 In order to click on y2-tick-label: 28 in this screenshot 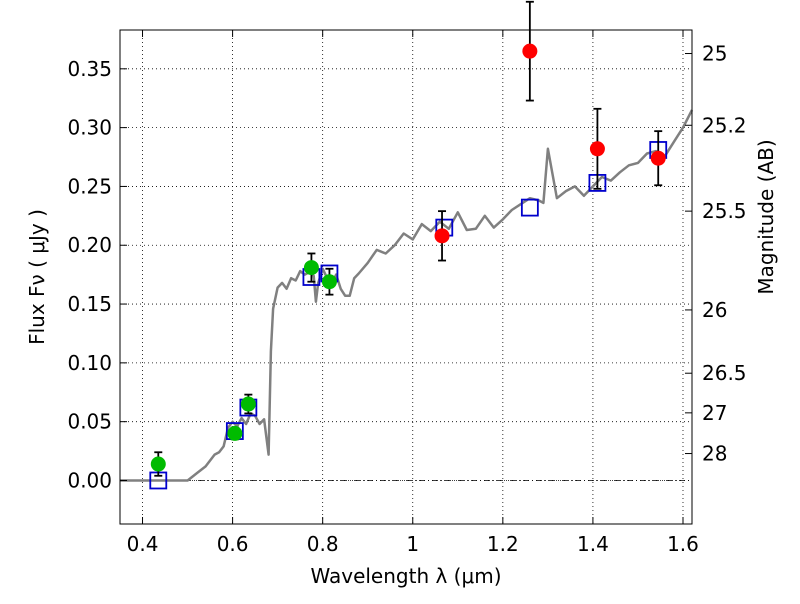, I will do `click(714, 454)`.